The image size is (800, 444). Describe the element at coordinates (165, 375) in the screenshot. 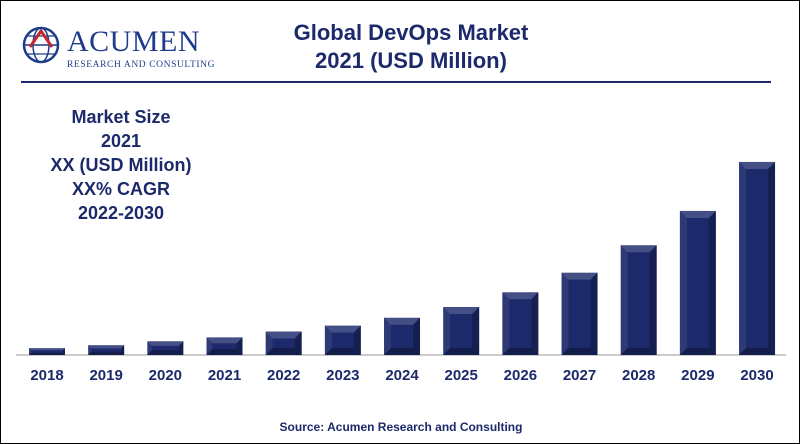

I see `x-tick-label: 2020` at that location.